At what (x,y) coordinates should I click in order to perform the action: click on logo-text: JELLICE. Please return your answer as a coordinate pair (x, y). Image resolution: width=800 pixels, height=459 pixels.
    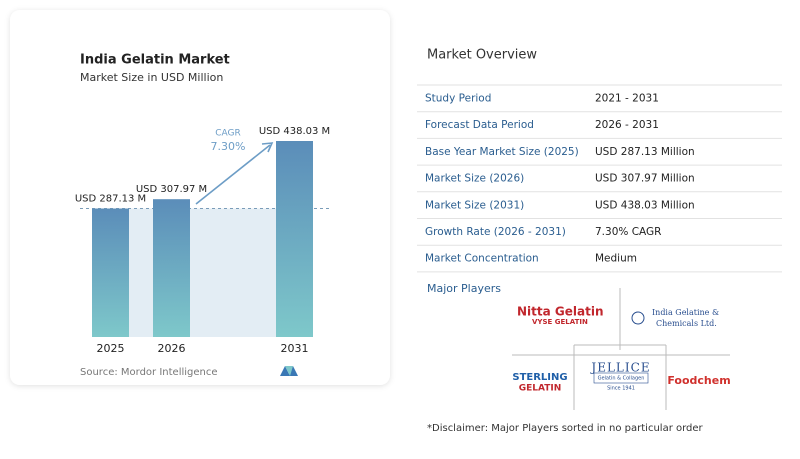
    Looking at the image, I should click on (619, 368).